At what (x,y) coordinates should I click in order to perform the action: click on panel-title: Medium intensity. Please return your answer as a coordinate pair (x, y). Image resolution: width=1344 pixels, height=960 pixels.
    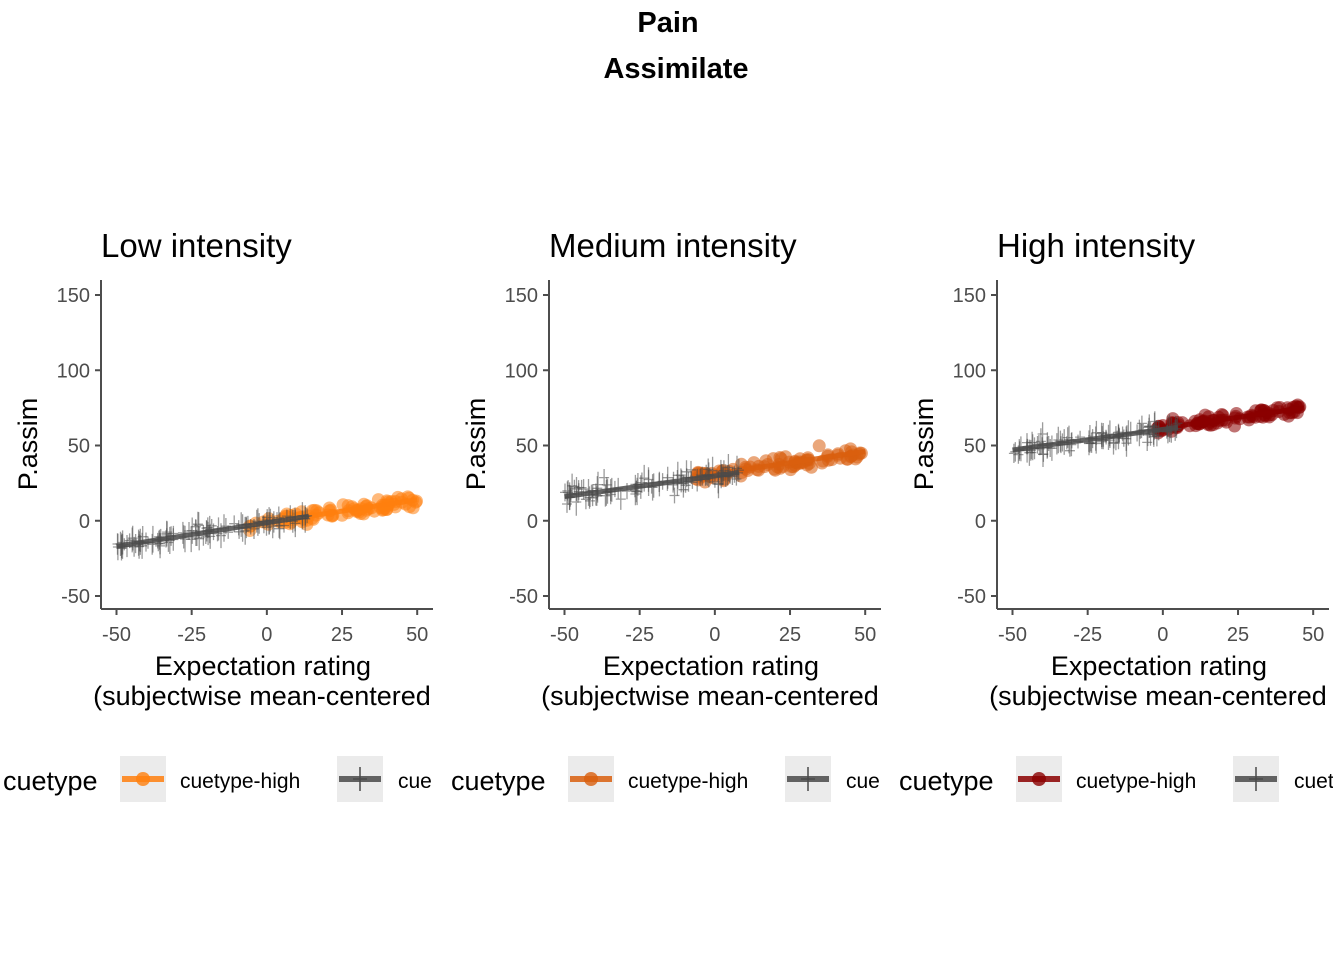
    Looking at the image, I should click on (673, 245).